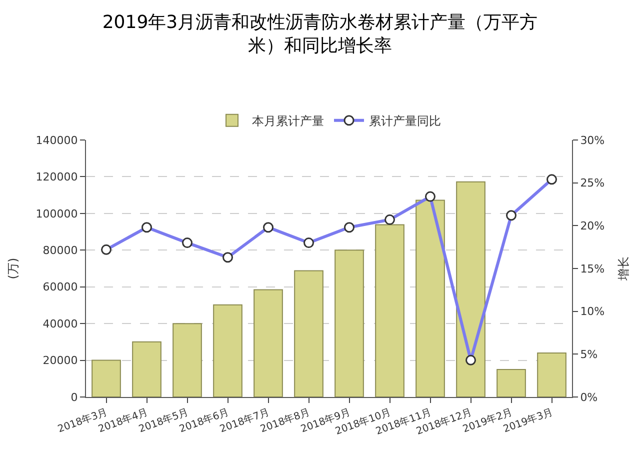  What do you see at coordinates (592, 140) in the screenshot?
I see `y2-tick-label: 30%` at bounding box center [592, 140].